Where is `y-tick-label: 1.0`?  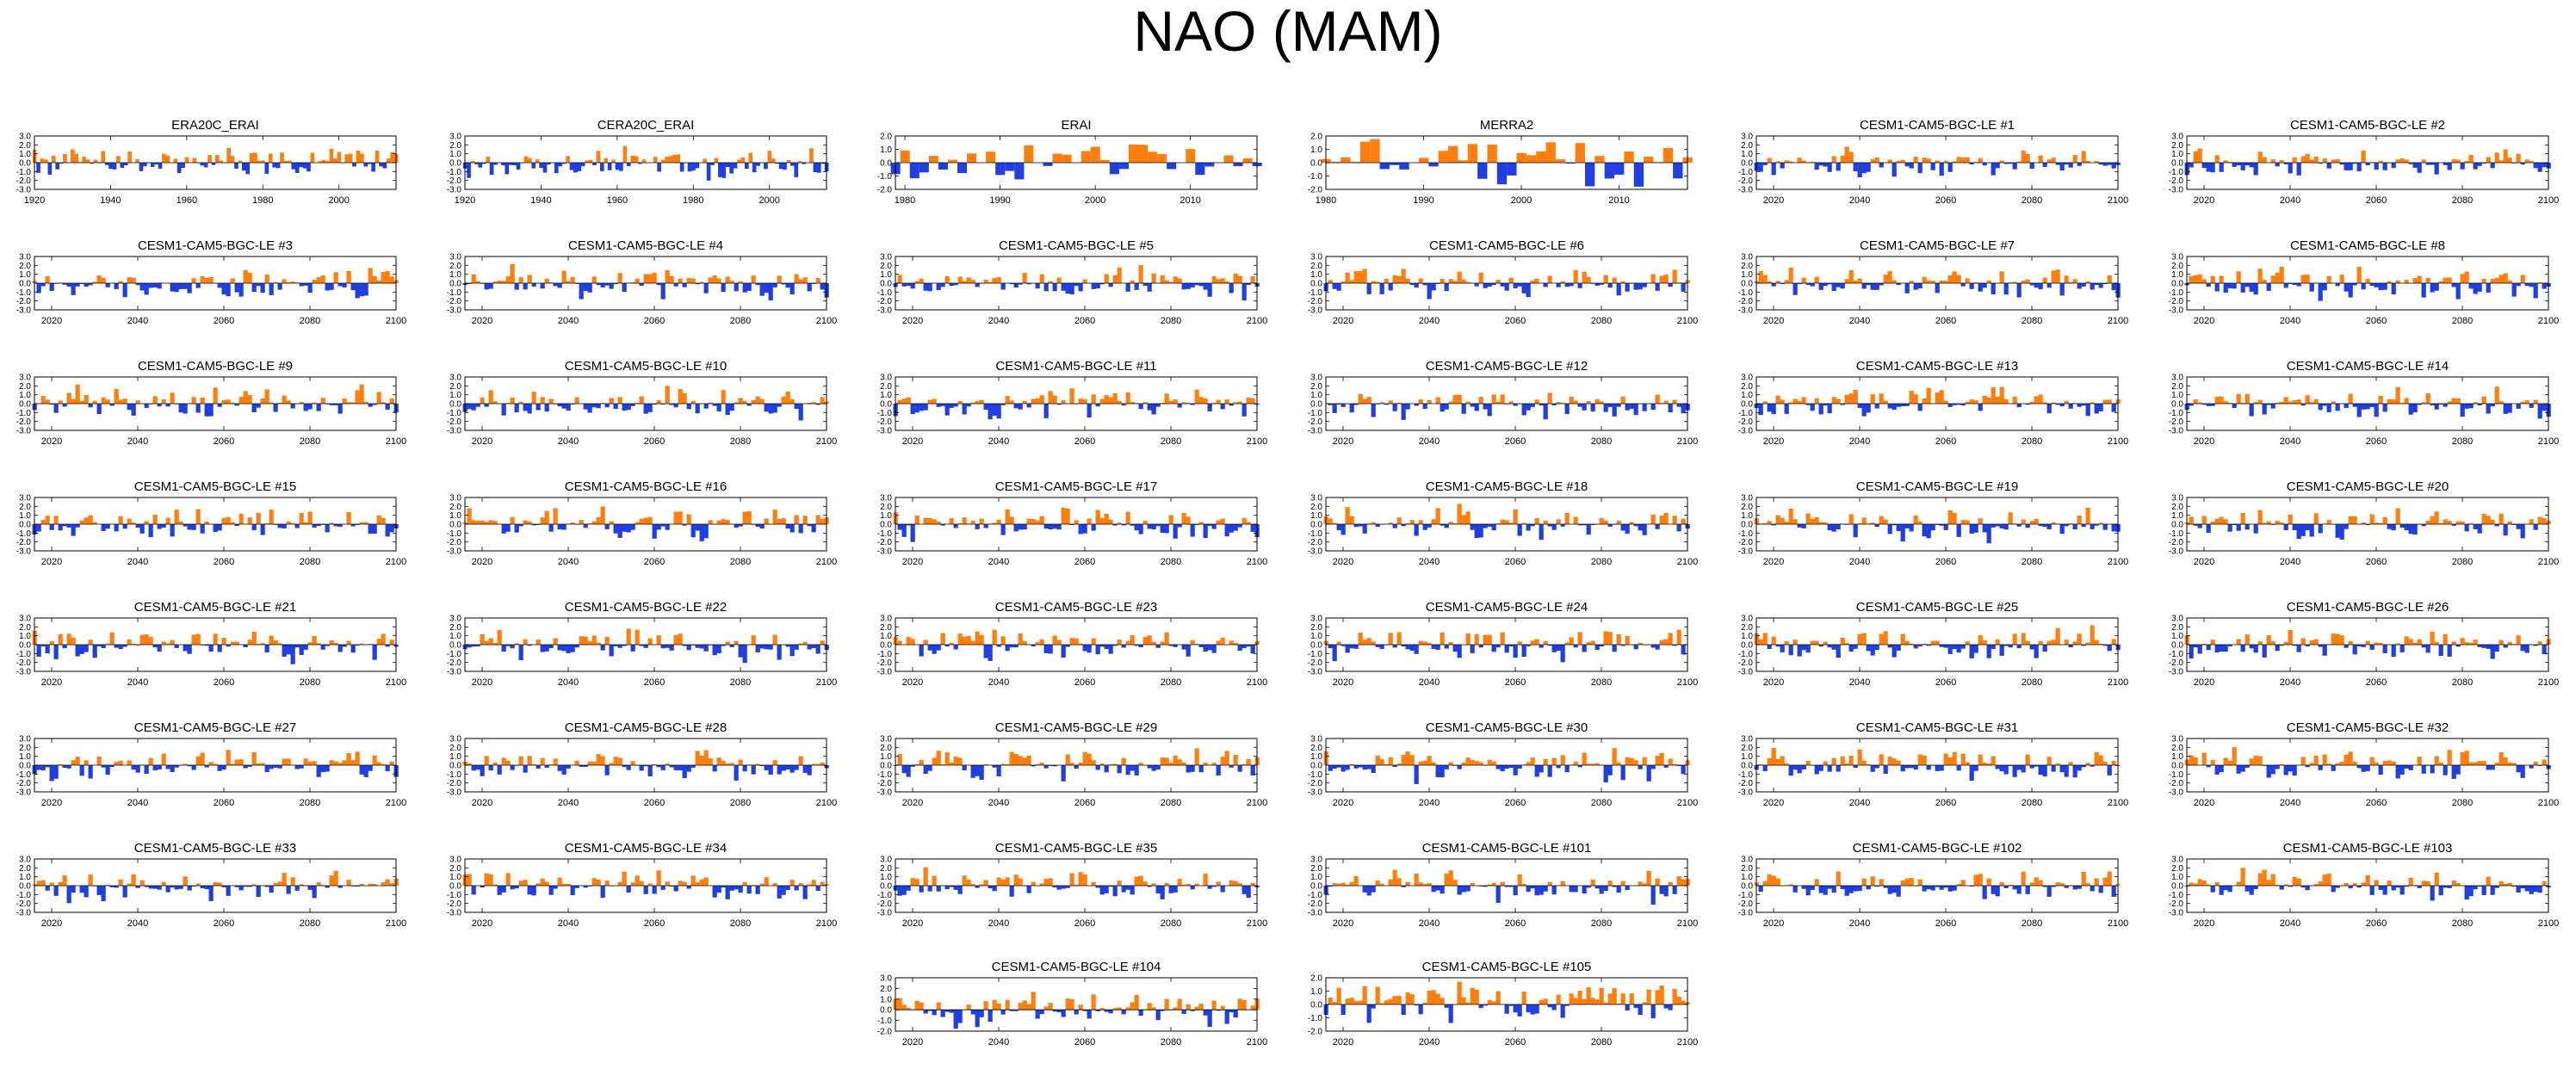
y-tick-label: 1.0 is located at coordinates (455, 878).